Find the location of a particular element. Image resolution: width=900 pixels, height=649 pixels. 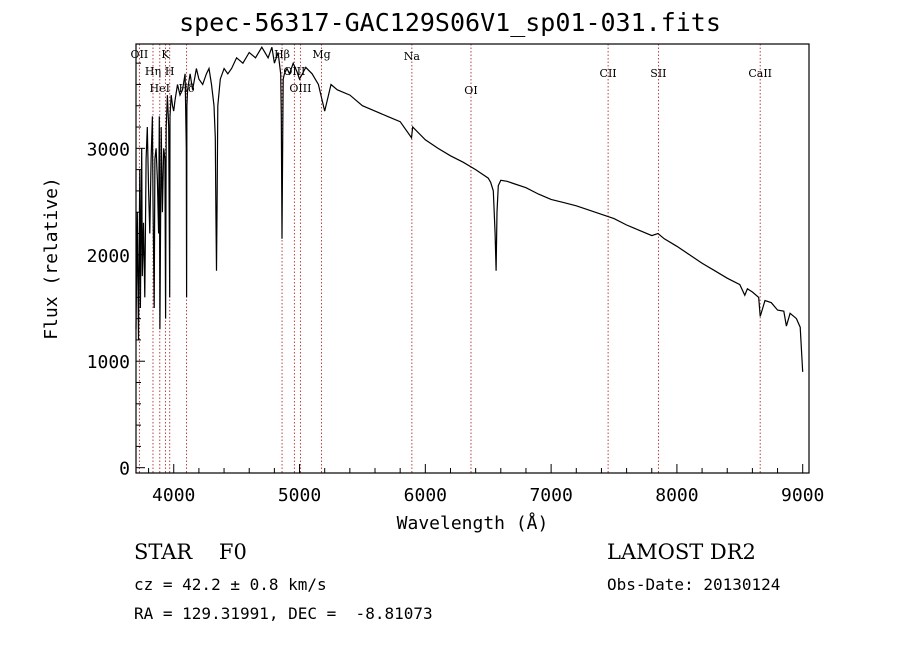

y-tick-label: 1000 is located at coordinates (108, 362).